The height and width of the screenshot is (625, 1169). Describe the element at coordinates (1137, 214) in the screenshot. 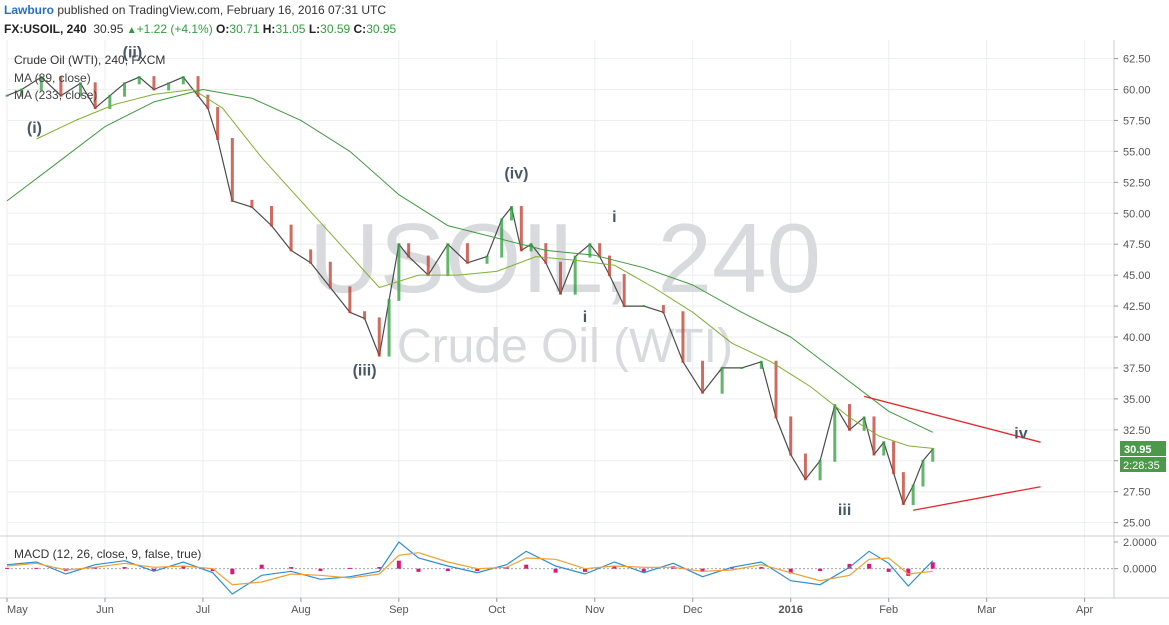

I see `price-axis-label: 50.00` at that location.